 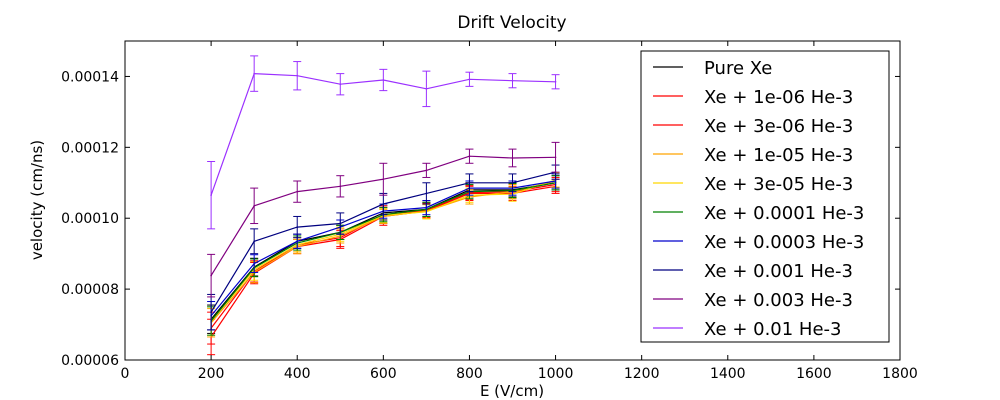 What do you see at coordinates (90, 219) in the screenshot?
I see `y-tick-label: 0.00010` at bounding box center [90, 219].